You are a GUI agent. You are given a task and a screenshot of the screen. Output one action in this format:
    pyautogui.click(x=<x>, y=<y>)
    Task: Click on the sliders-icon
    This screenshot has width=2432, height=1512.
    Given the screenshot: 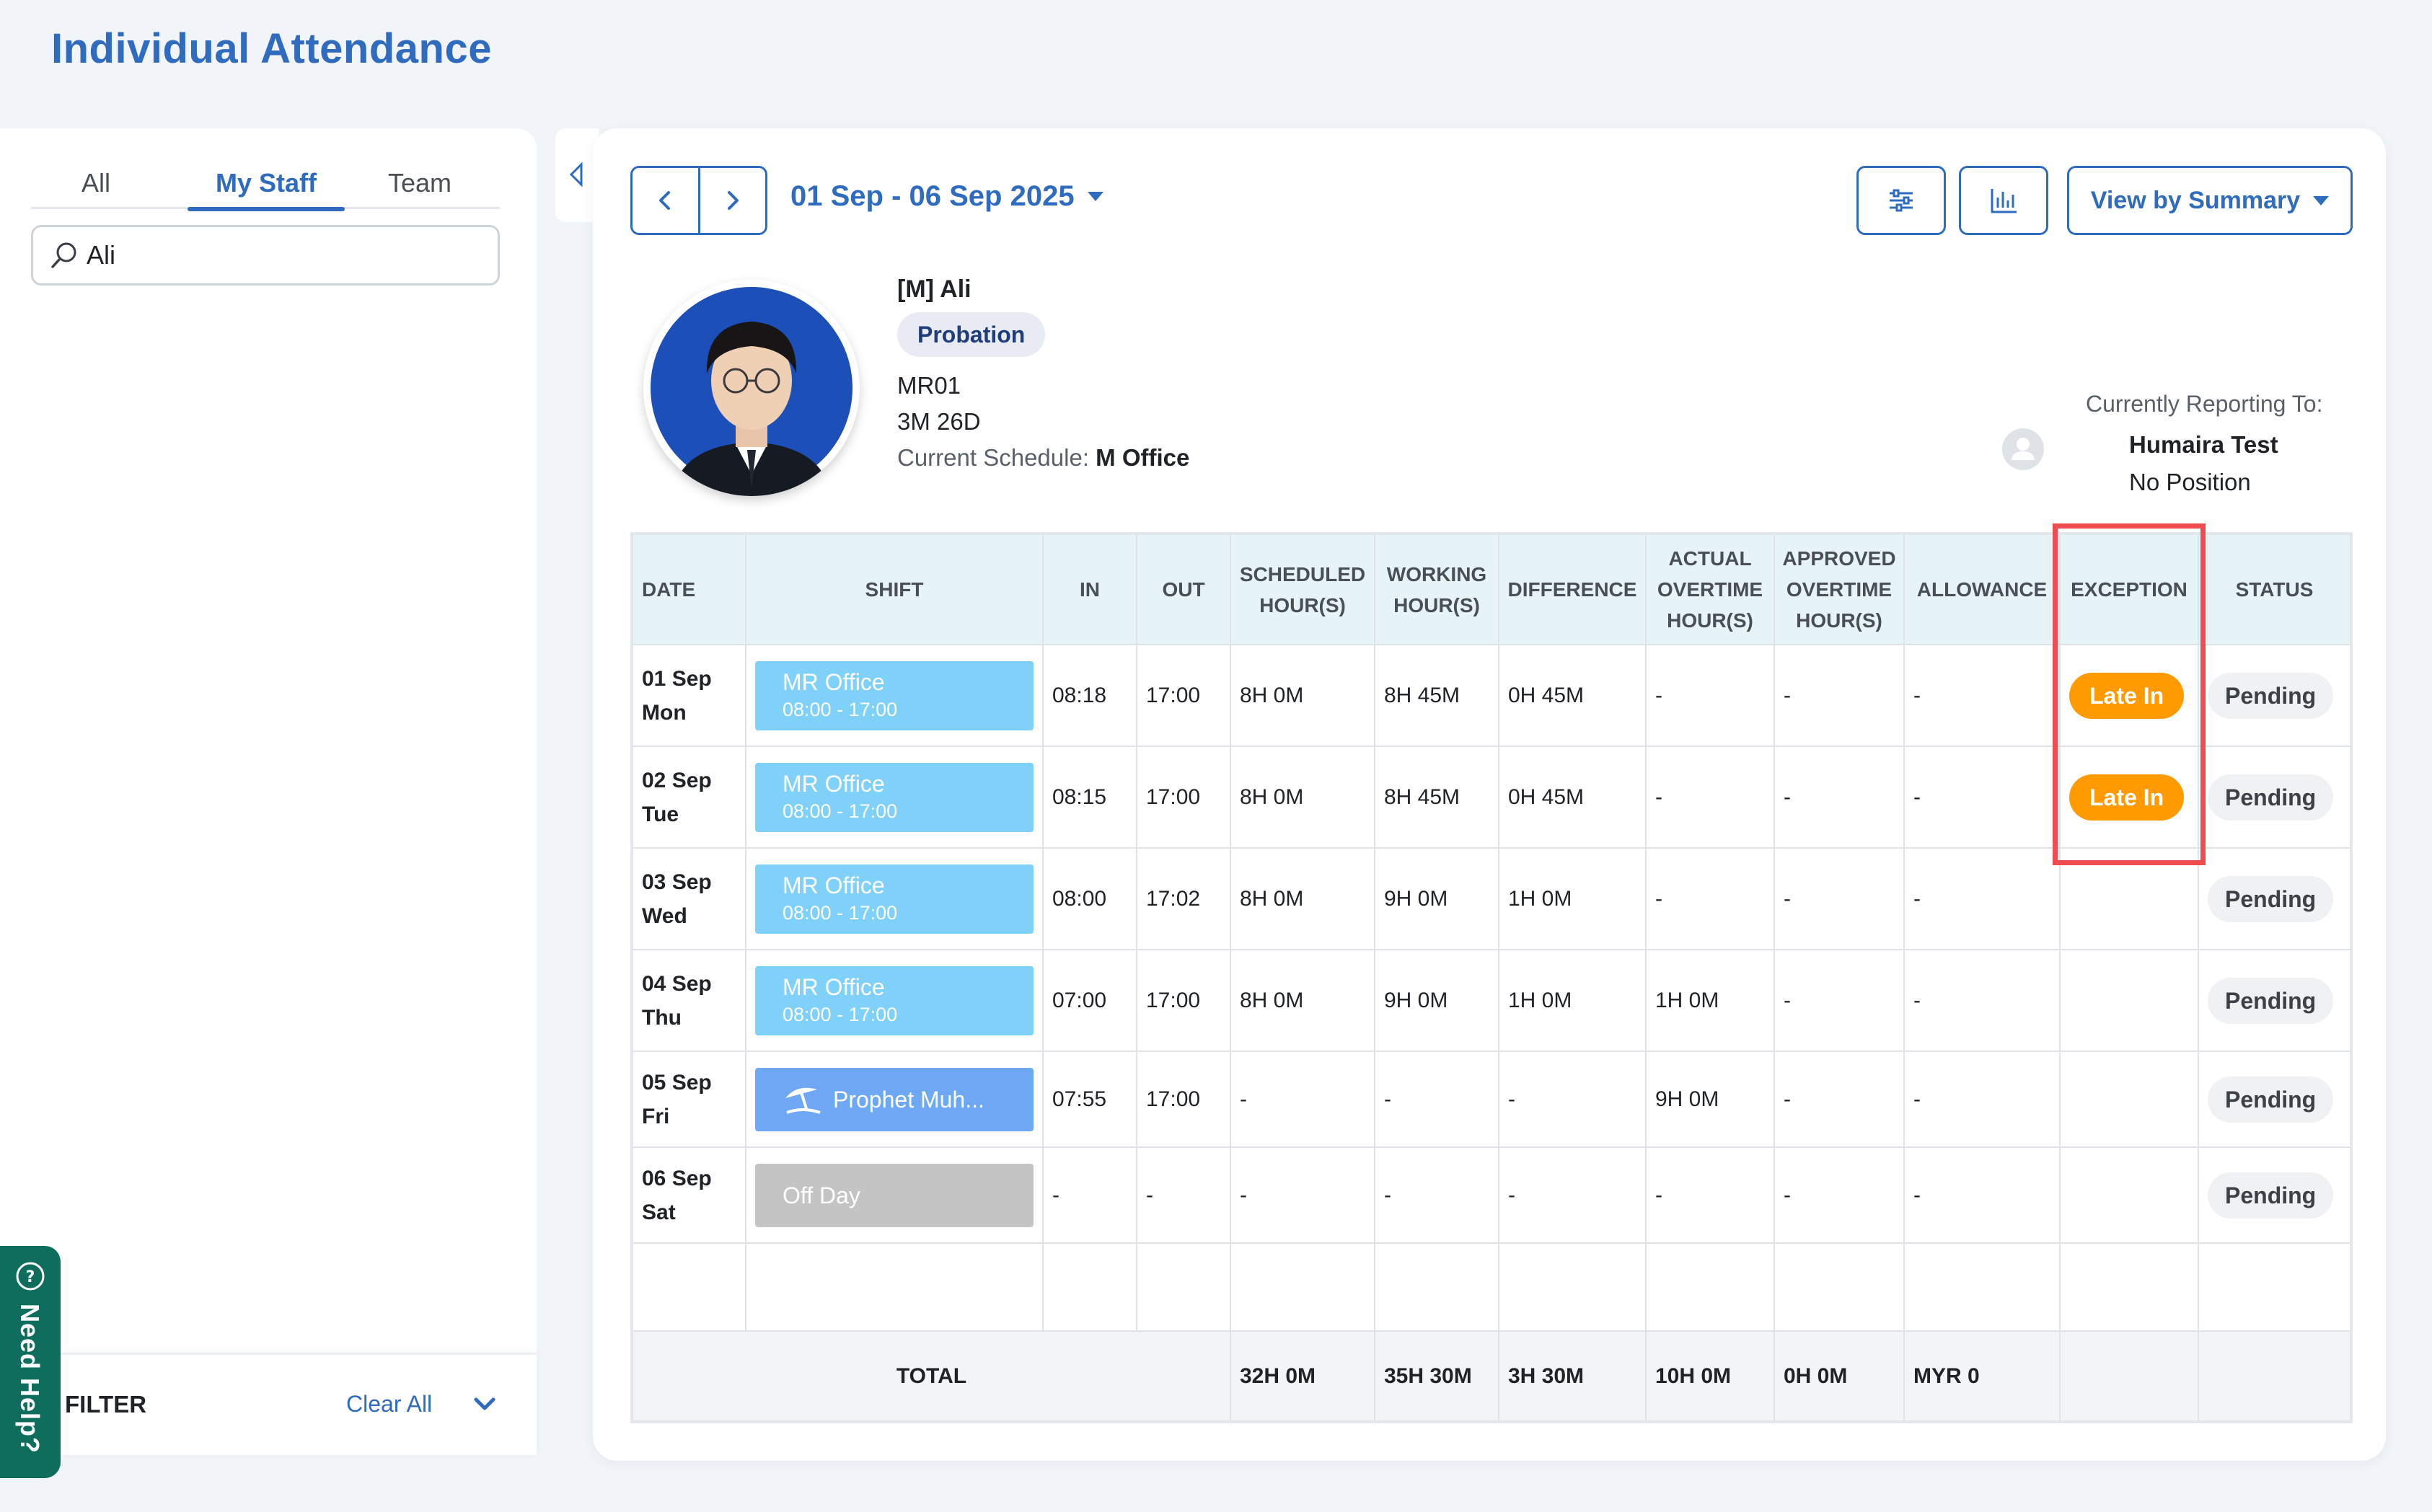 What is the action you would take?
    pyautogui.click(x=1901, y=200)
    